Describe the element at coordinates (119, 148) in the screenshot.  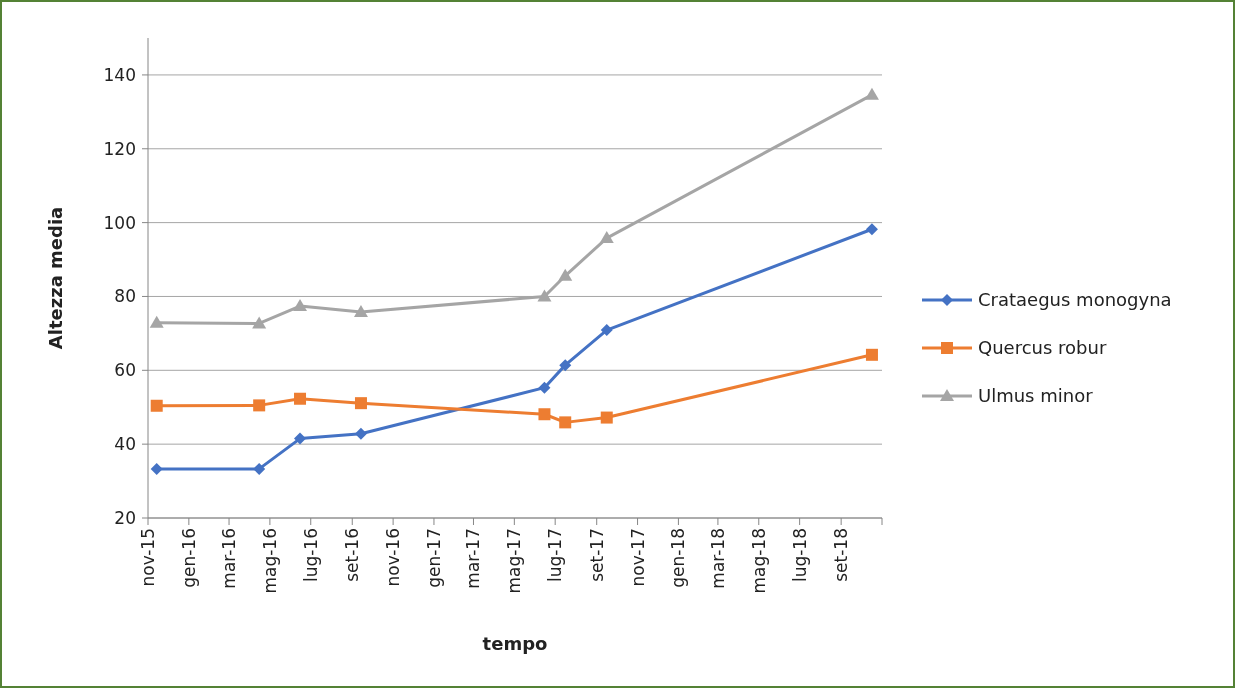
I see `y-tick-label: 120` at that location.